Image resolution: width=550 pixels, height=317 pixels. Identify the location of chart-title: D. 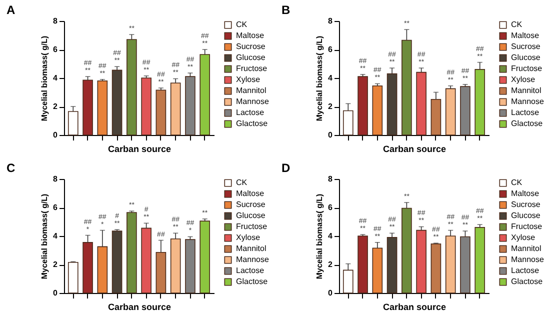
(286, 168).